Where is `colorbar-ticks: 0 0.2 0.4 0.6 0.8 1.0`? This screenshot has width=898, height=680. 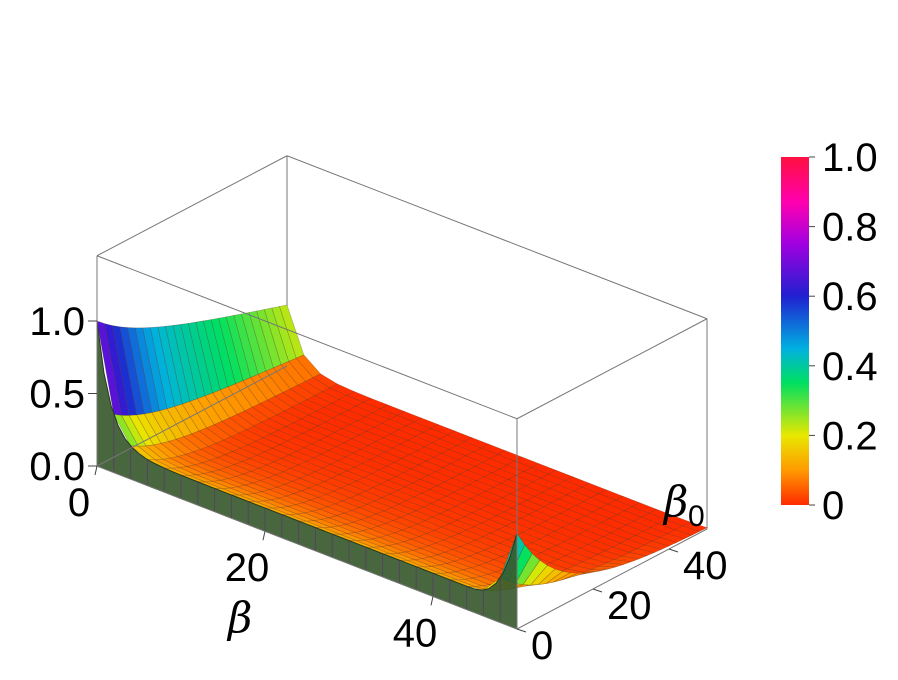
colorbar-ticks: 0 0.2 0.4 0.6 0.8 1.0 is located at coordinates (843, 332).